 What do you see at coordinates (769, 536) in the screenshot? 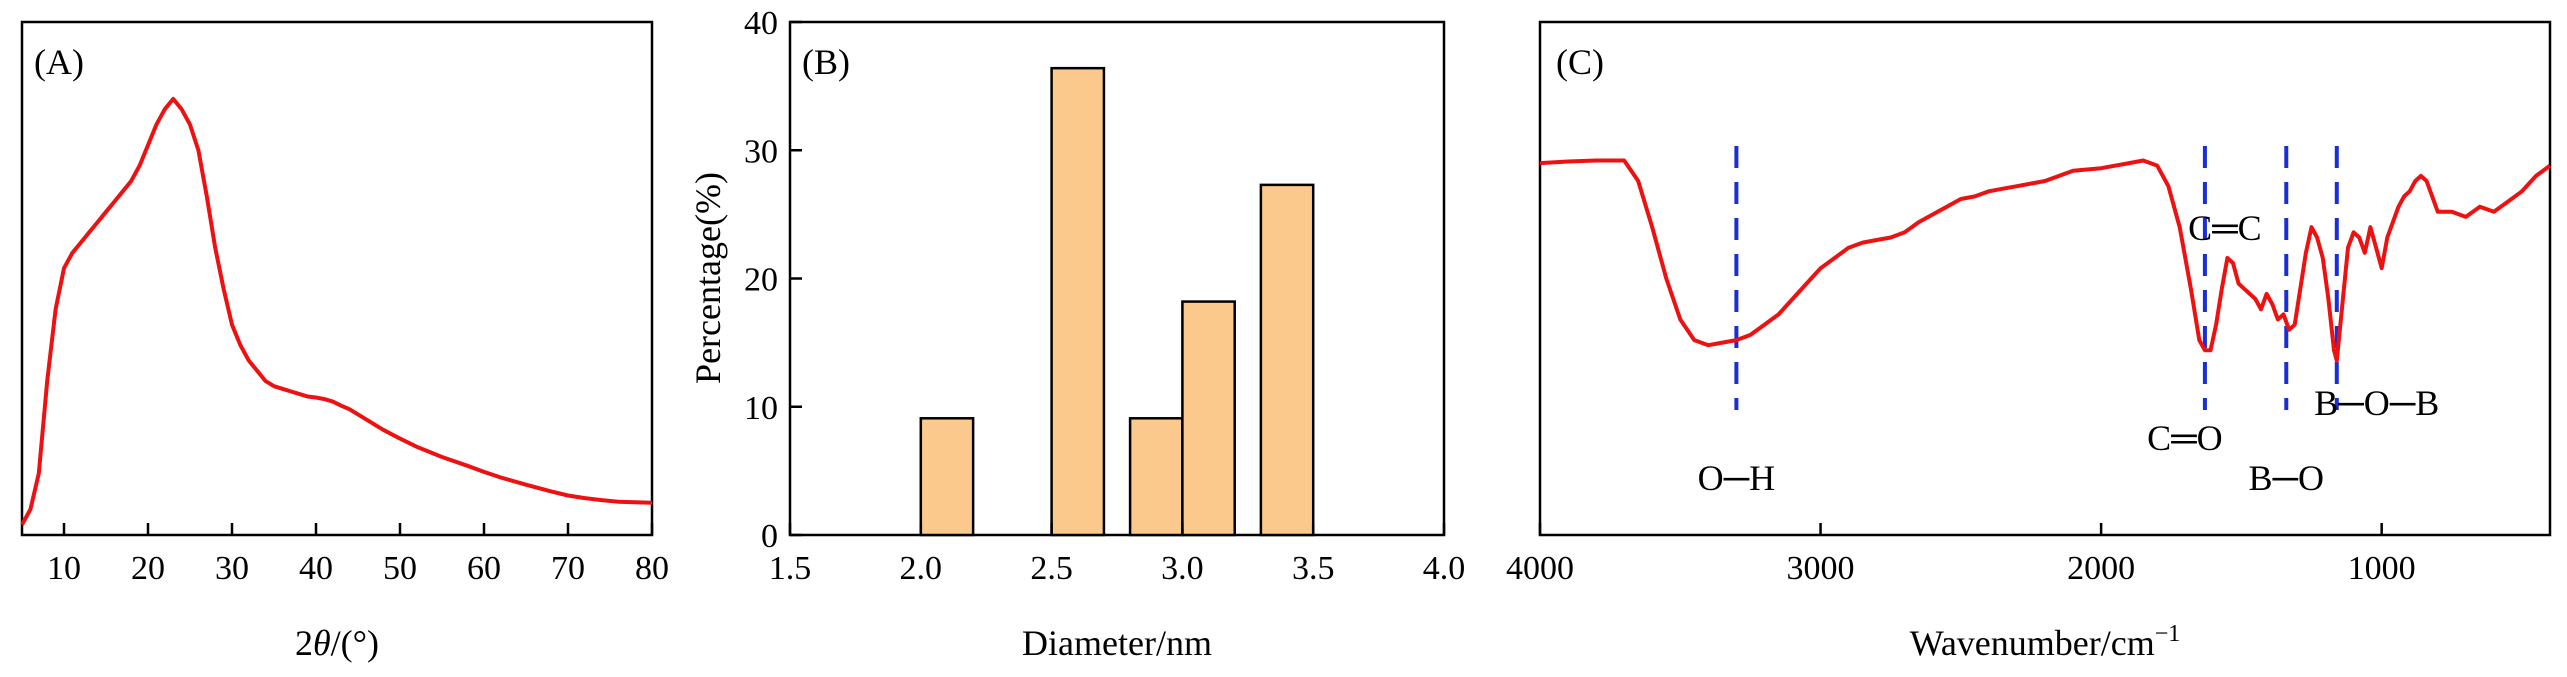
I see `panel-b-y-tick-label: 0` at bounding box center [769, 536].